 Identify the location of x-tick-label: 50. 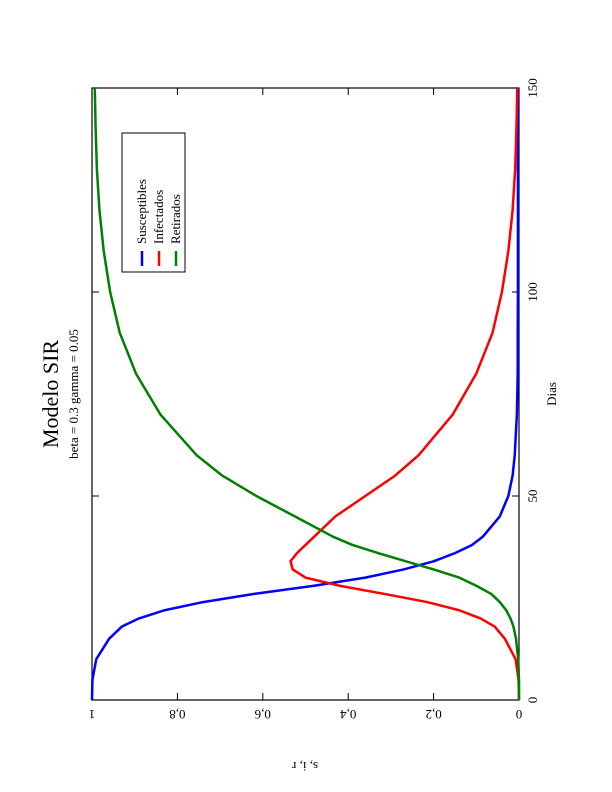
(532, 496).